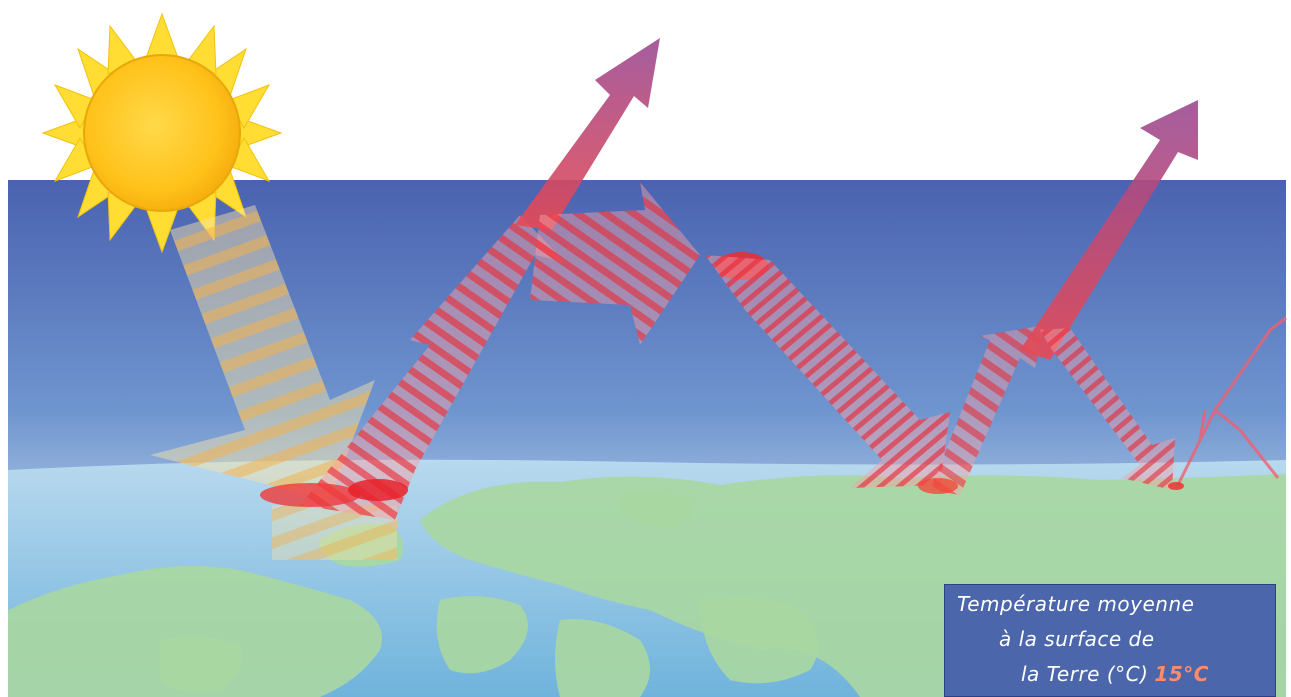 This screenshot has width=1291, height=697. Describe the element at coordinates (262, 352) in the screenshot. I see `solar-radiation-arrow` at that location.